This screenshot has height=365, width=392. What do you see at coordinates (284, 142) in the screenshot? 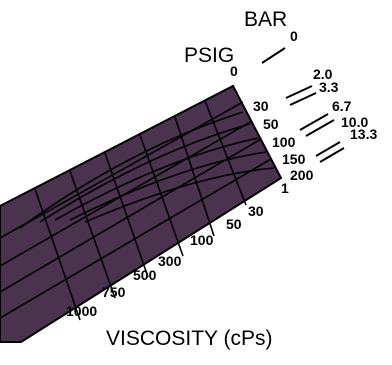
I see `psig-tick-100: 100` at bounding box center [284, 142].